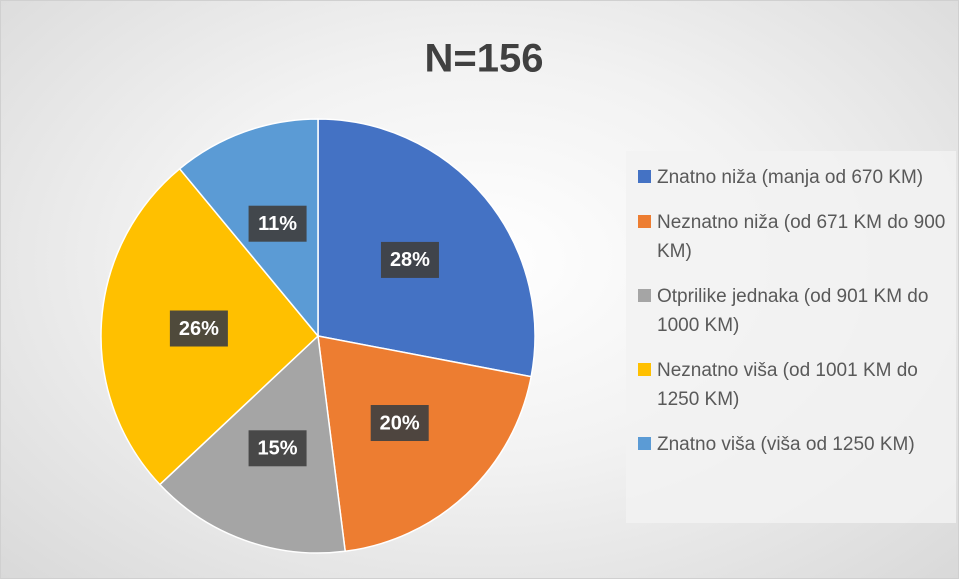 Image resolution: width=959 pixels, height=579 pixels. I want to click on data-label: 11%, so click(277, 224).